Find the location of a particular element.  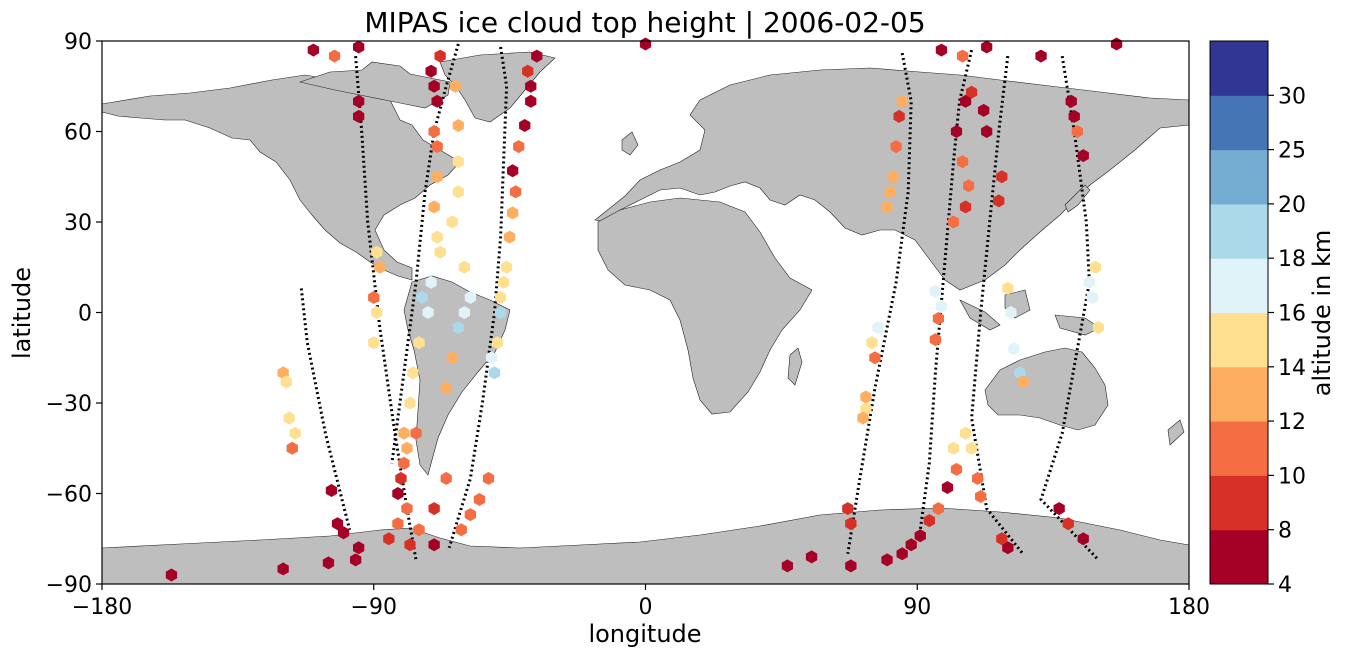

y-axis-label: latitude is located at coordinates (22, 313).